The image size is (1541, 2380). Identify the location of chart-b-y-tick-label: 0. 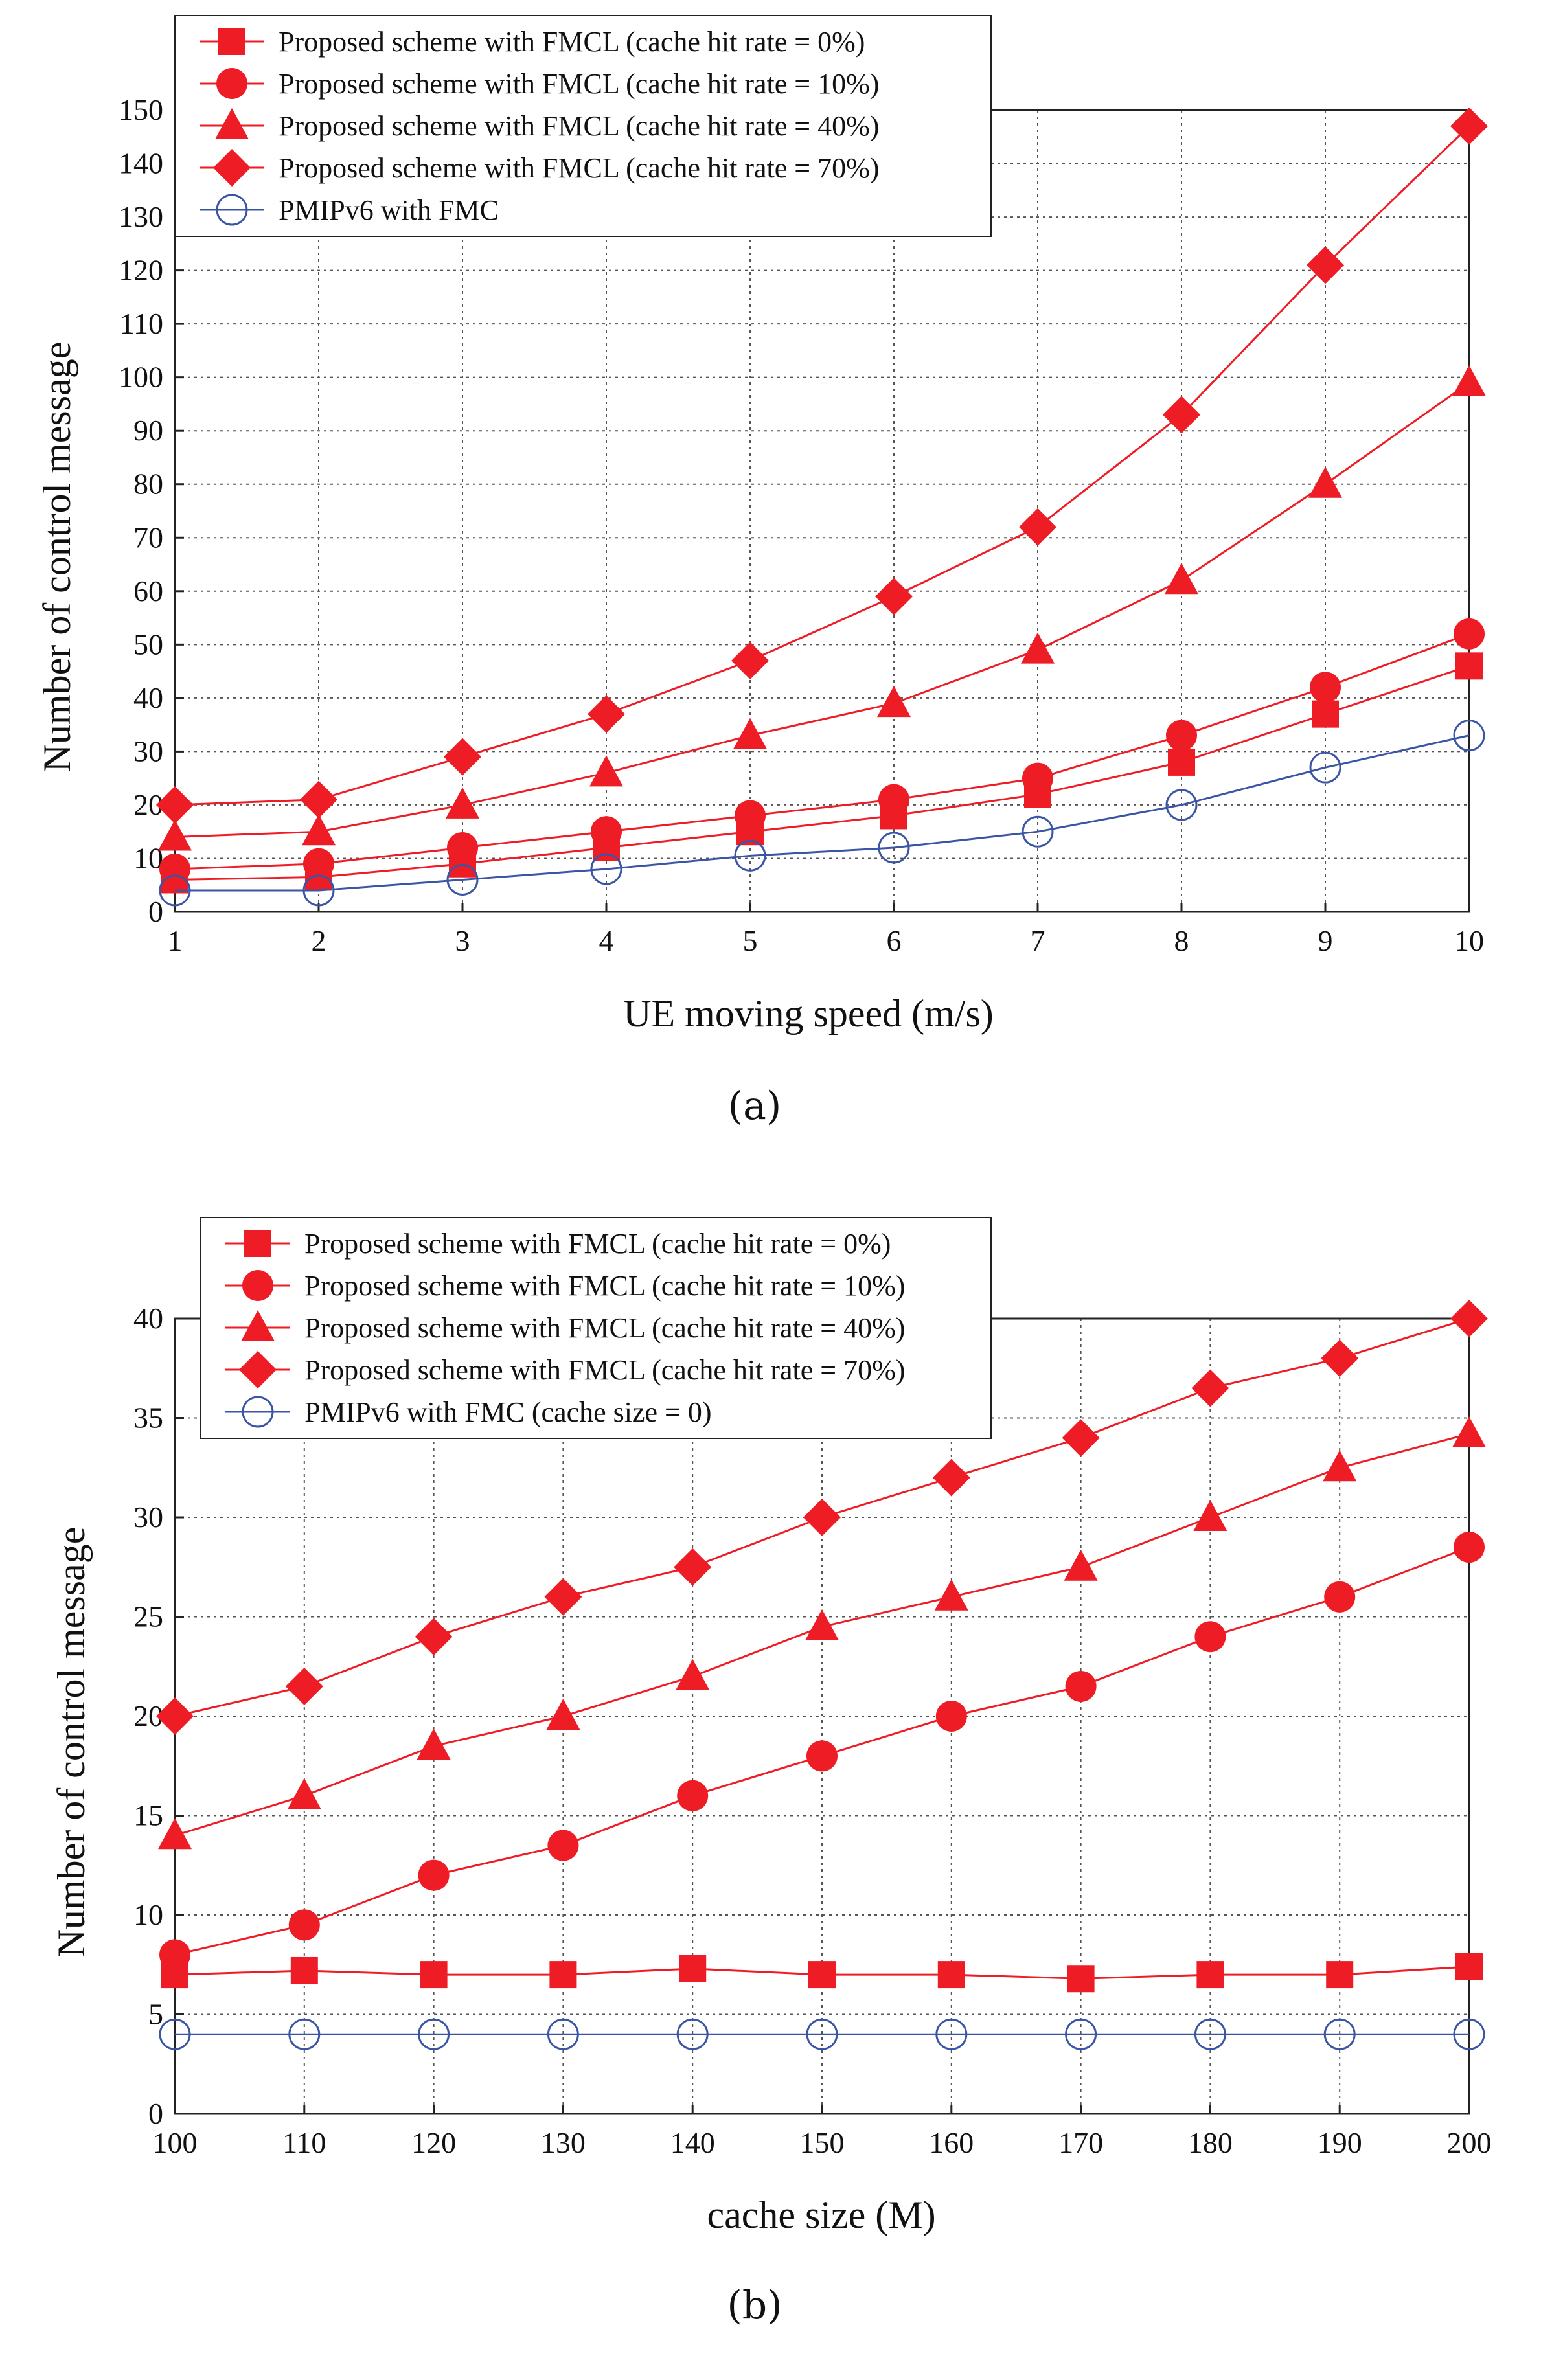
(155, 2114).